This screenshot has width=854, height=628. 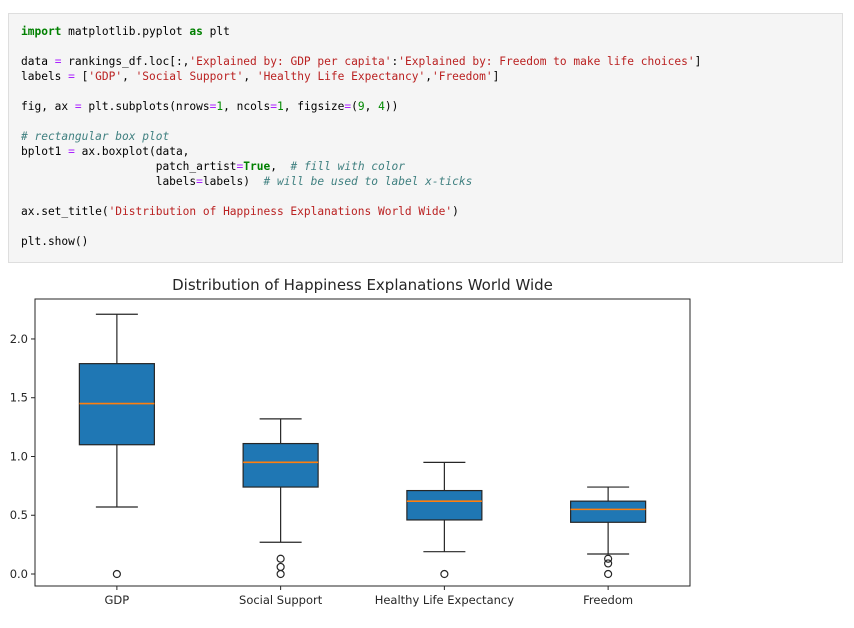 I want to click on x-tick-label-social-support: Social Support, so click(x=281, y=600).